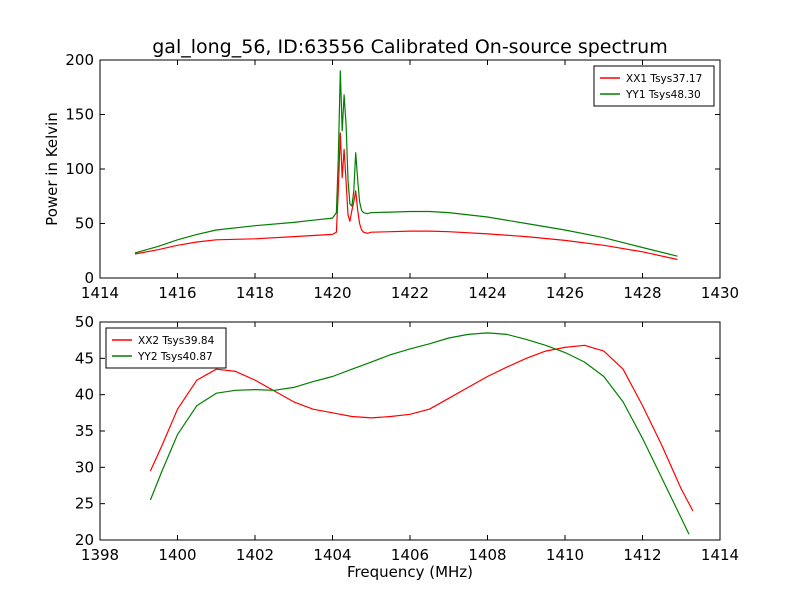  Describe the element at coordinates (84, 540) in the screenshot. I see `bottom-y-tick-label: 20` at that location.